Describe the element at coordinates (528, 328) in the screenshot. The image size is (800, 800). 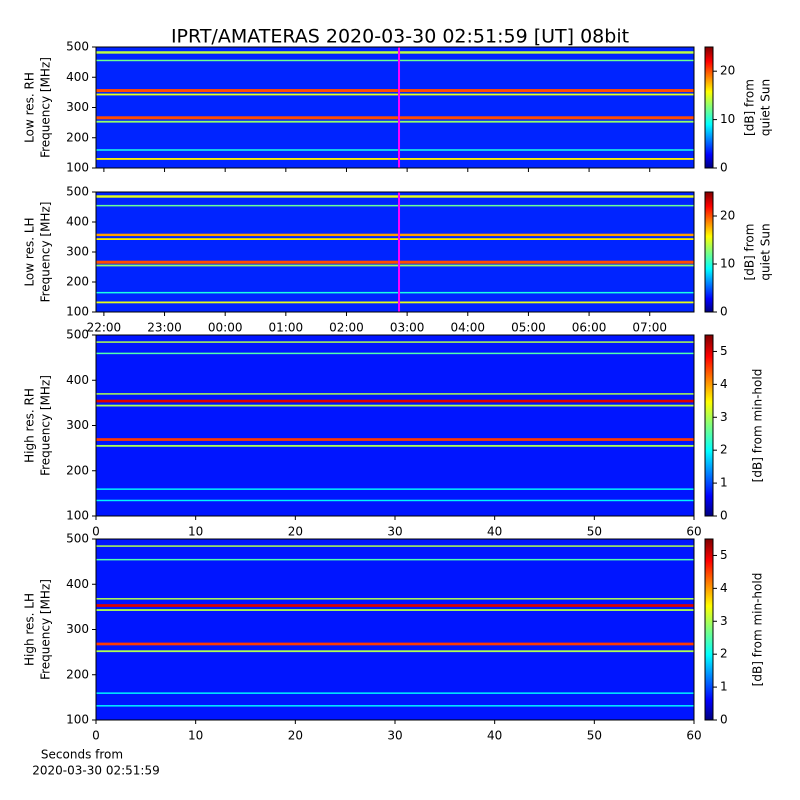
I see `x-tick-label: 05:00` at that location.